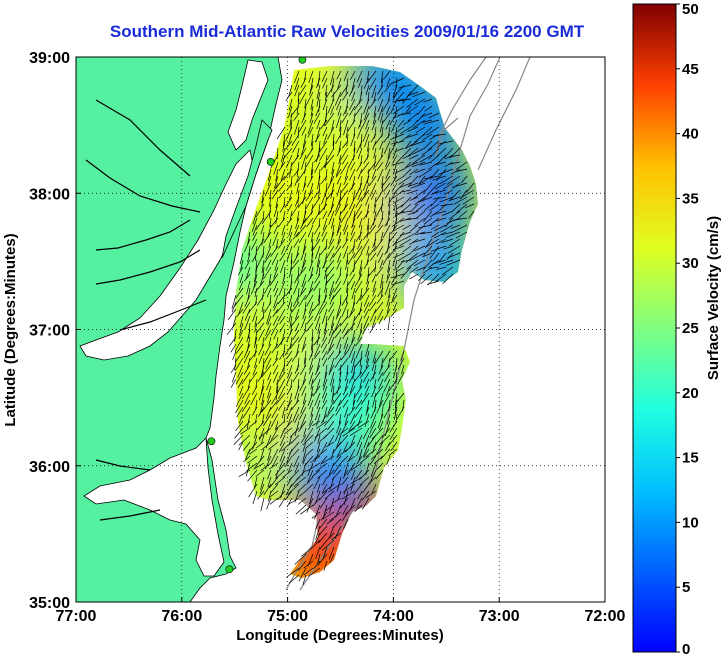 The image size is (724, 659). Describe the element at coordinates (340, 635) in the screenshot. I see `x-axis-label: Longitude (Degrees:Minutes)` at that location.